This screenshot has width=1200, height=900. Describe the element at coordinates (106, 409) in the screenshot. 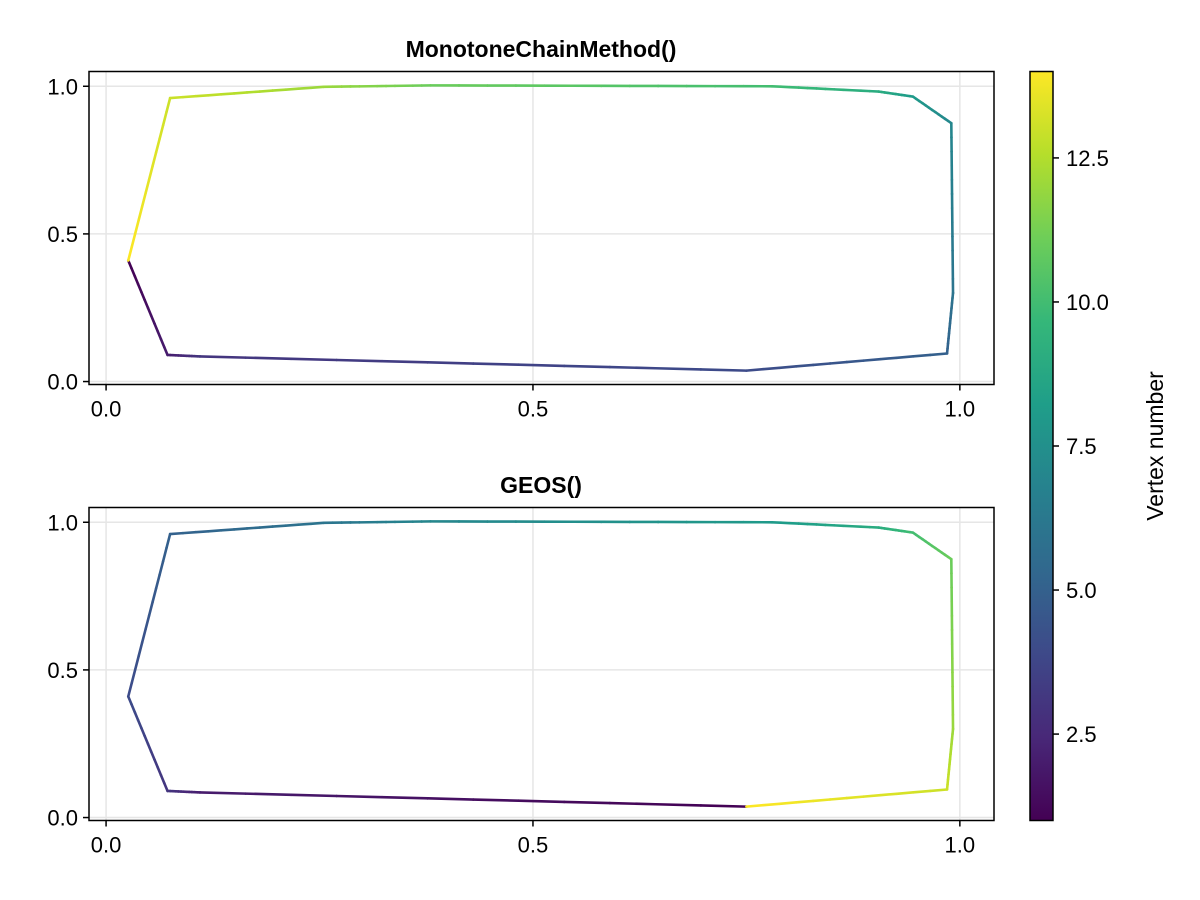

I see `x-tick-label: 0.0` at that location.